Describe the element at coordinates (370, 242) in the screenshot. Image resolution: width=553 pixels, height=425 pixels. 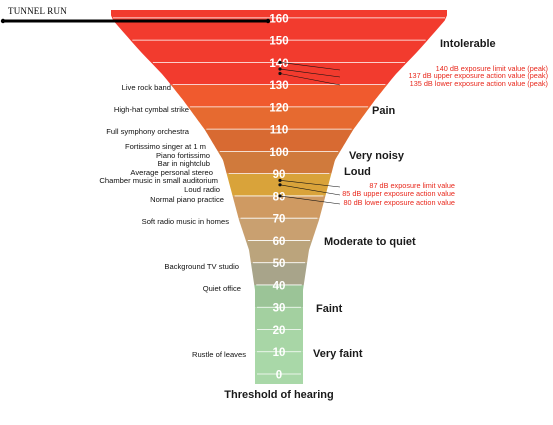
I see `category-moderate-to-quiet: Moderate to quiet` at that location.